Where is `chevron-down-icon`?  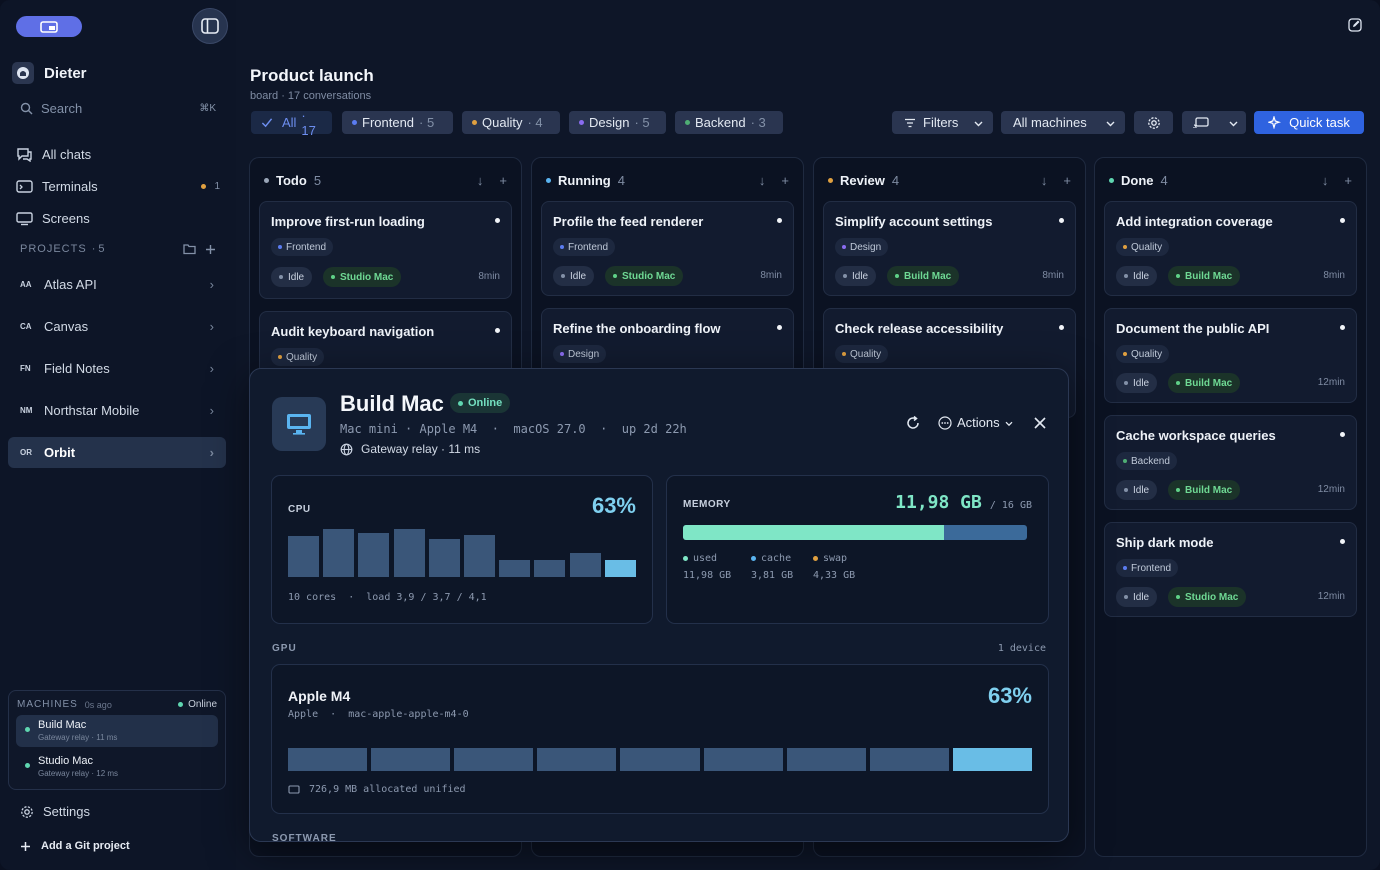
chevron-down-icon is located at coordinates (1233, 122).